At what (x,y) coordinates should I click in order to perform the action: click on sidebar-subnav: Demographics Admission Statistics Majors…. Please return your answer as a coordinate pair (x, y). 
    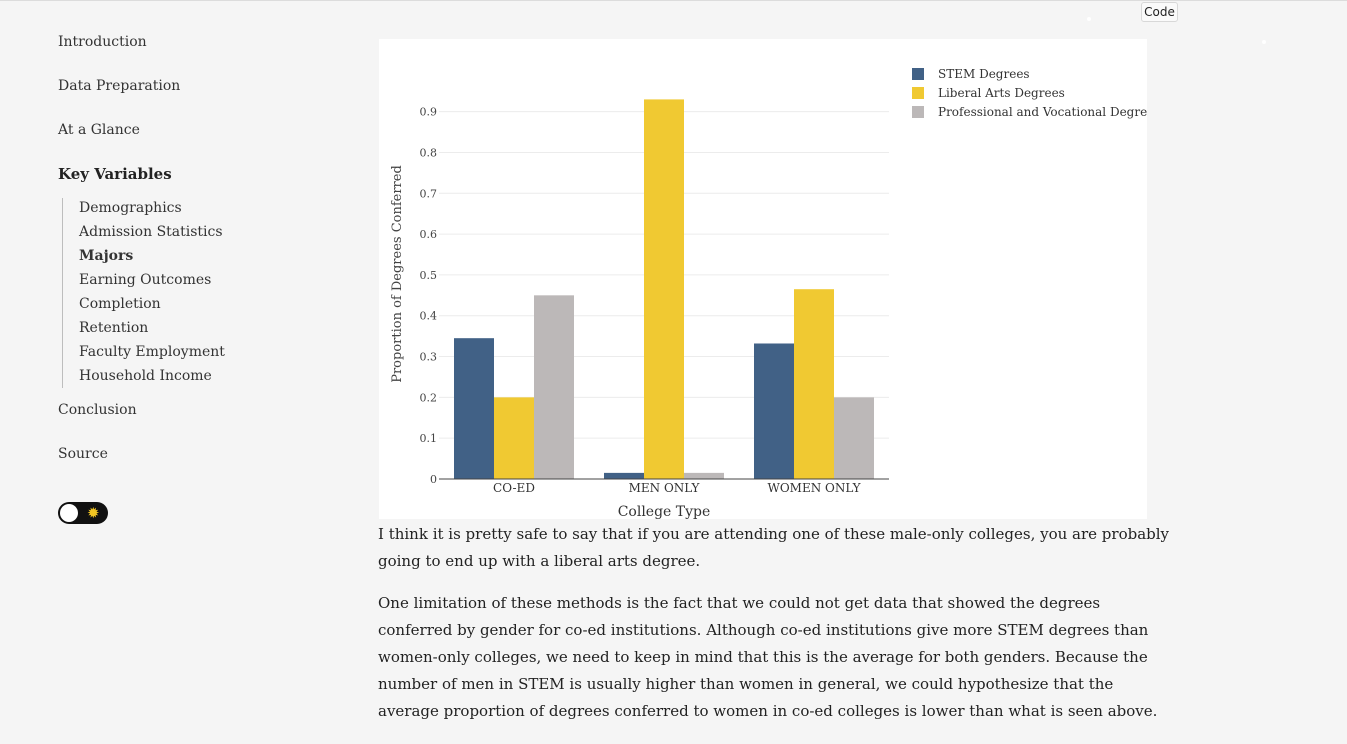
    Looking at the image, I should click on (143, 293).